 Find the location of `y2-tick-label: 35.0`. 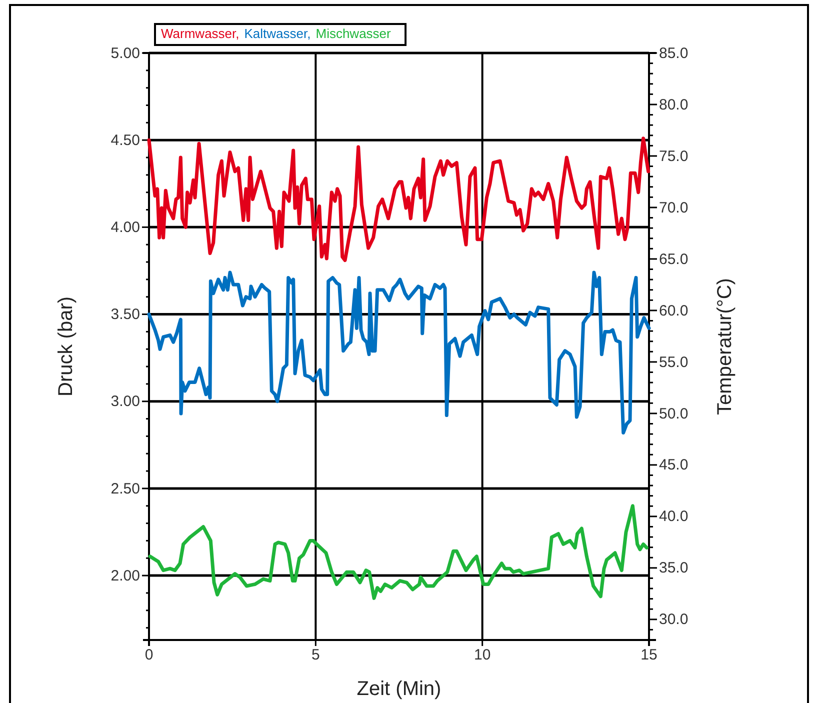

y2-tick-label: 35.0 is located at coordinates (673, 568).